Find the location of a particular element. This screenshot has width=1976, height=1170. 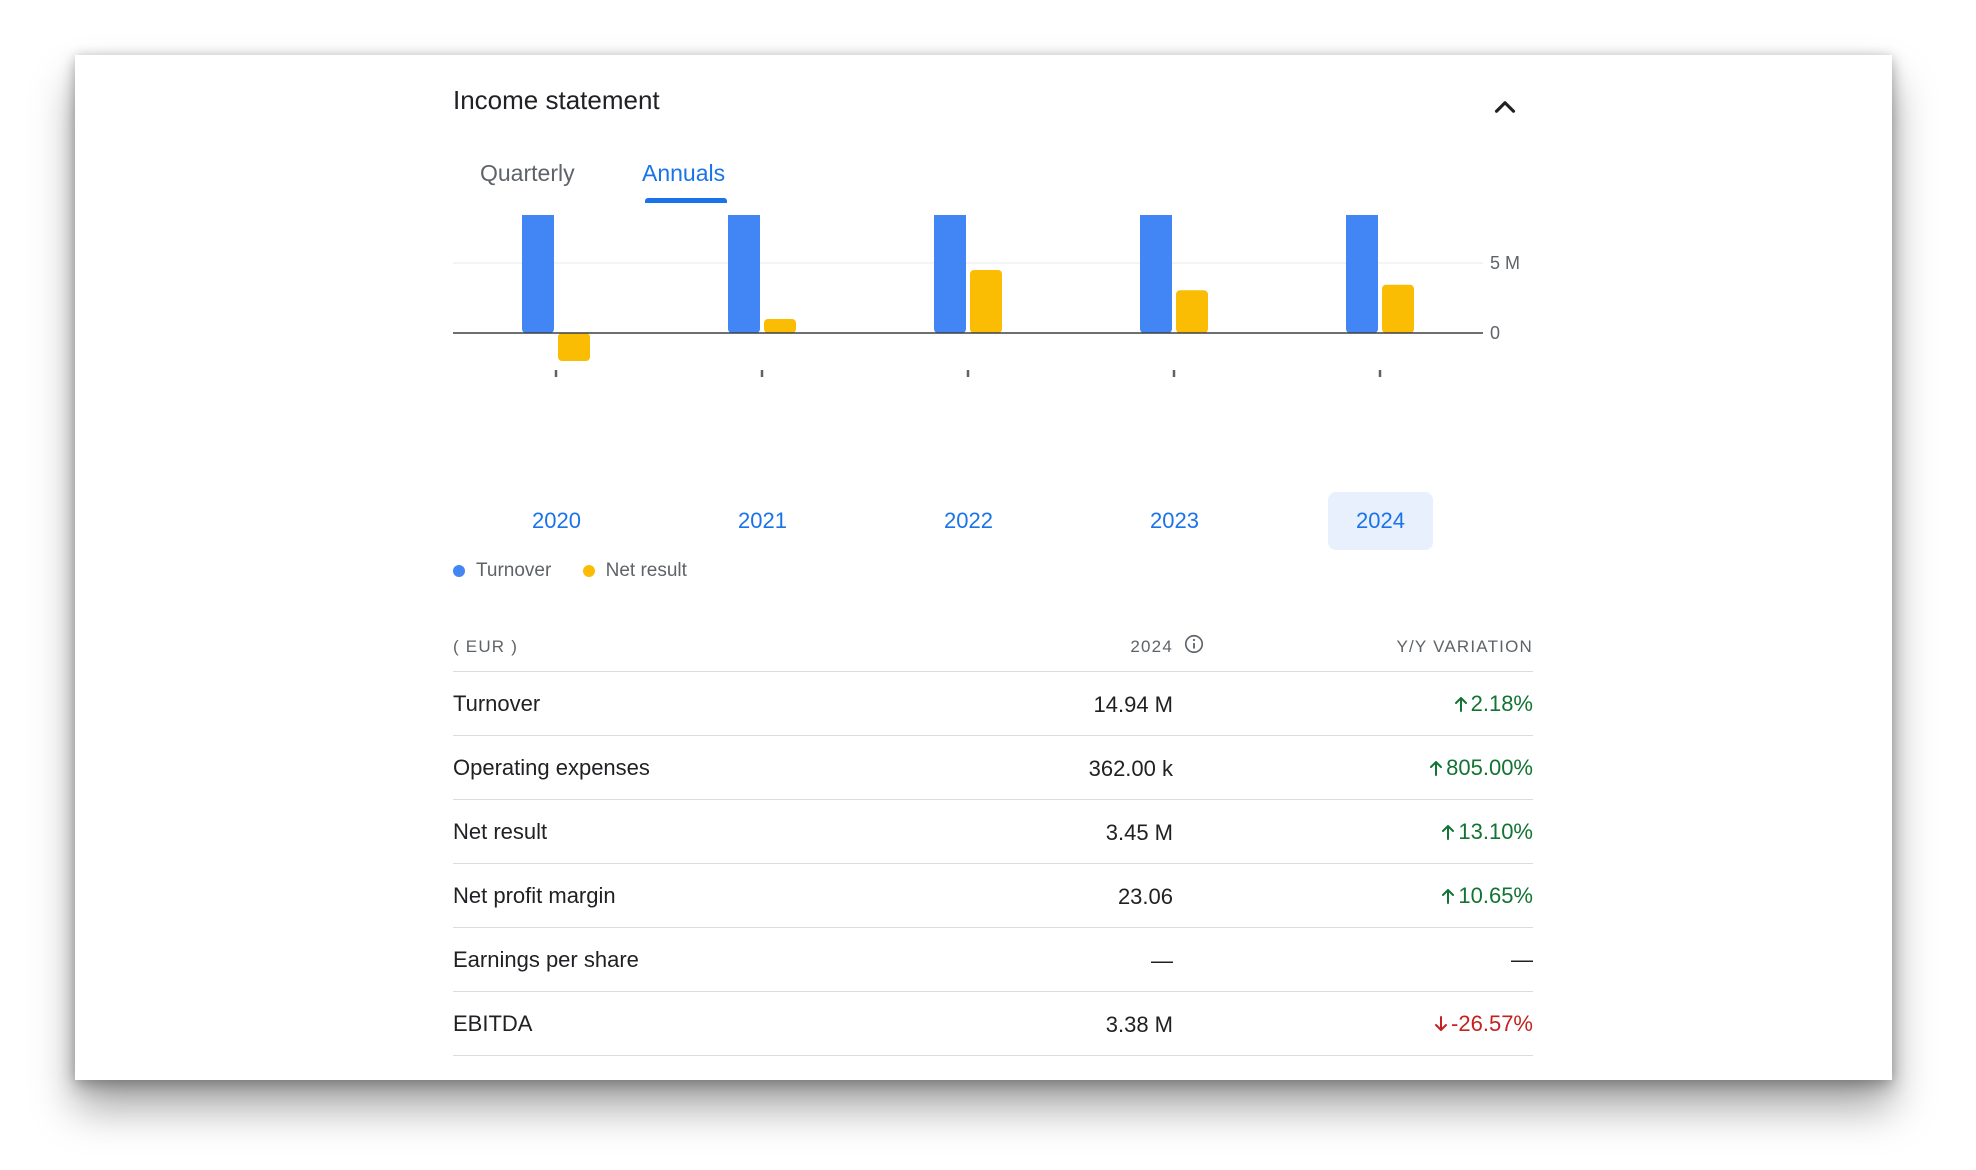

row-label: Operating expenses is located at coordinates (551, 767).